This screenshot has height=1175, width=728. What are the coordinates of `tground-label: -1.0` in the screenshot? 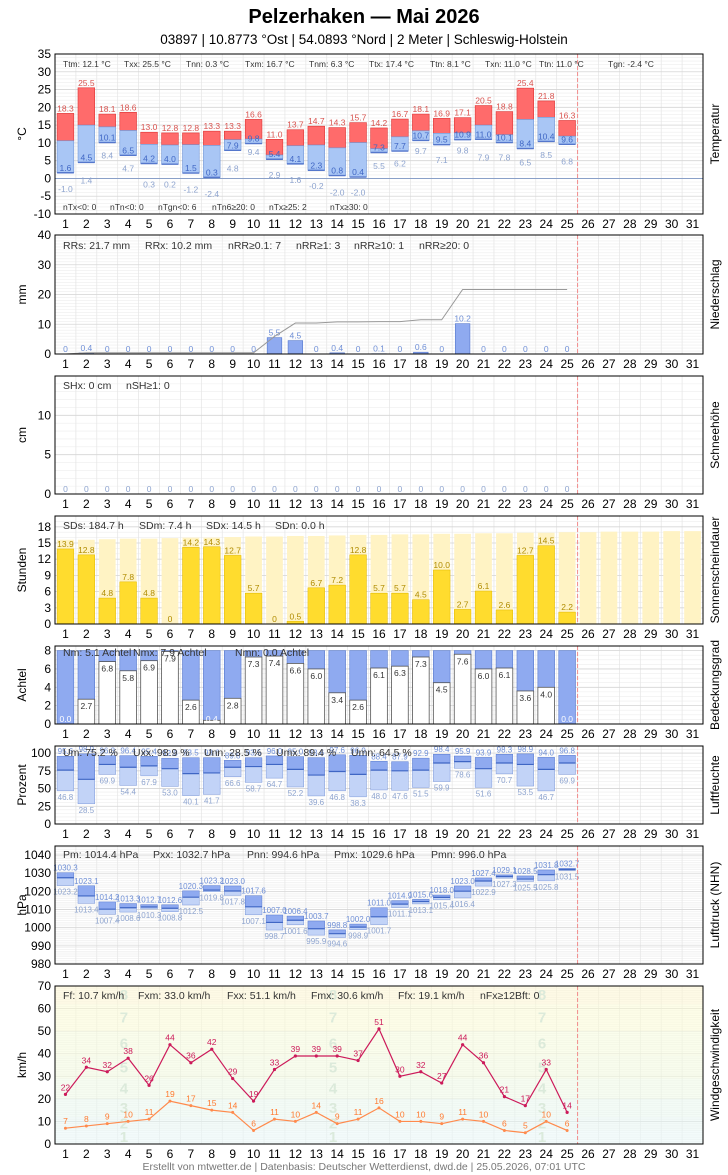 It's located at (65, 189).